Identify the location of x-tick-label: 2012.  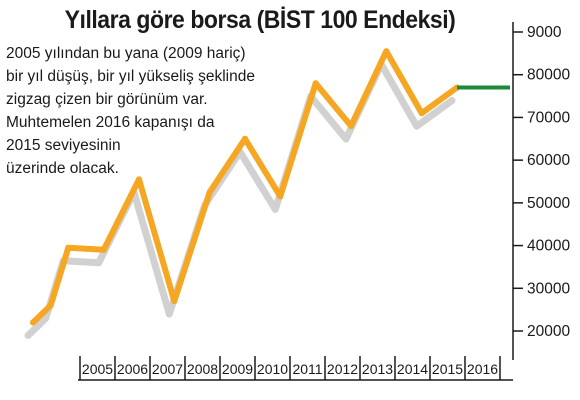
(342, 369).